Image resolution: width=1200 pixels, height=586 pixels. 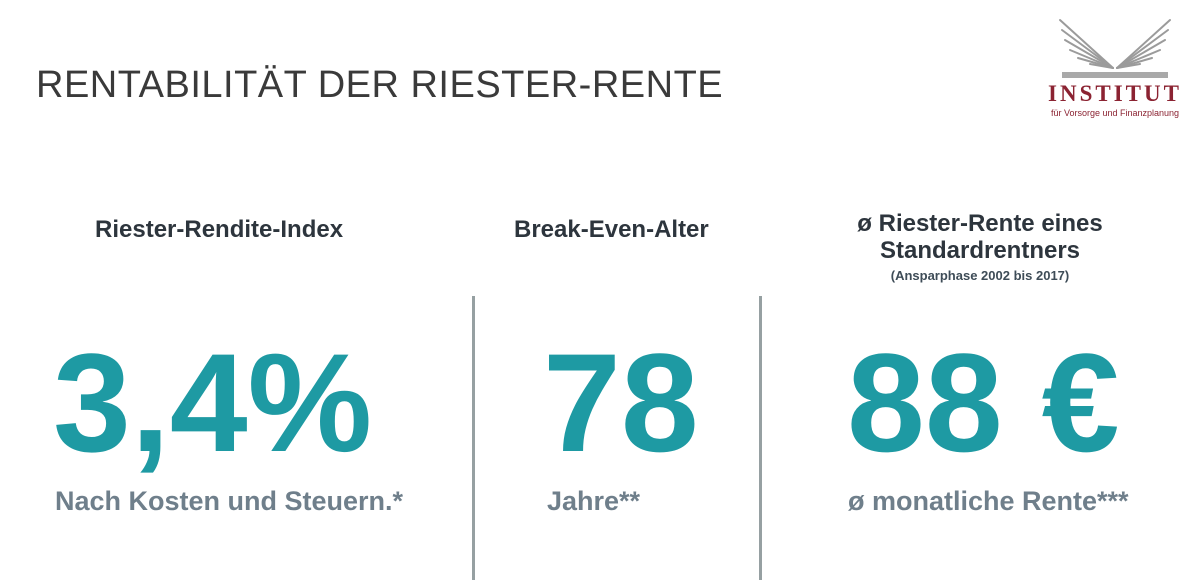 What do you see at coordinates (611, 229) in the screenshot?
I see `stat-header-break-even: Break-Even-Alter` at bounding box center [611, 229].